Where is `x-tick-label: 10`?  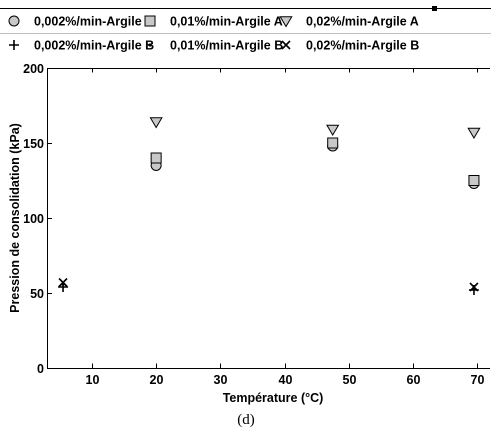
x-tick-label: 10 is located at coordinates (93, 380).